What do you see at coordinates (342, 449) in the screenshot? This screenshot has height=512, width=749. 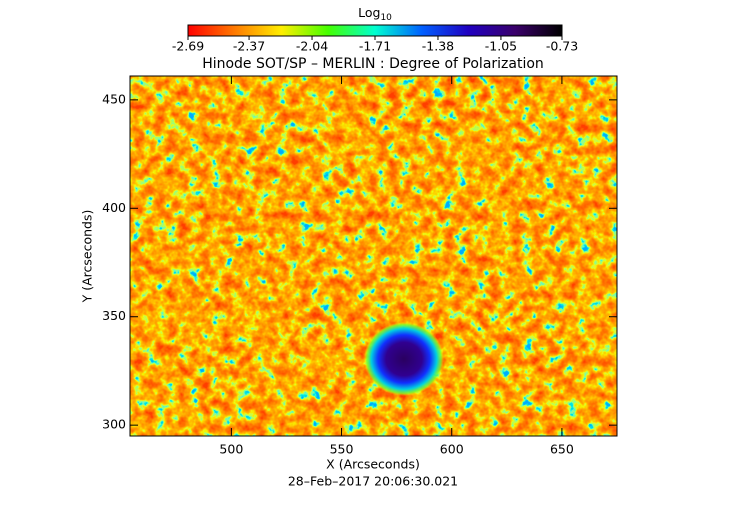 I see `x-tick-label: 550` at bounding box center [342, 449].